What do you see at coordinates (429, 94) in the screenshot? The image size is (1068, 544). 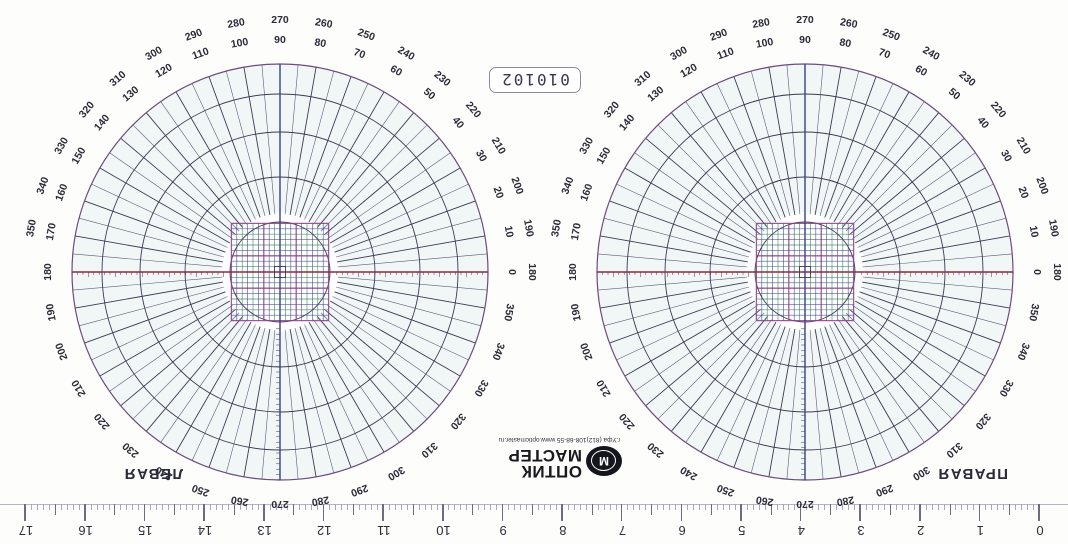 I see `degree-label: 50` at bounding box center [429, 94].